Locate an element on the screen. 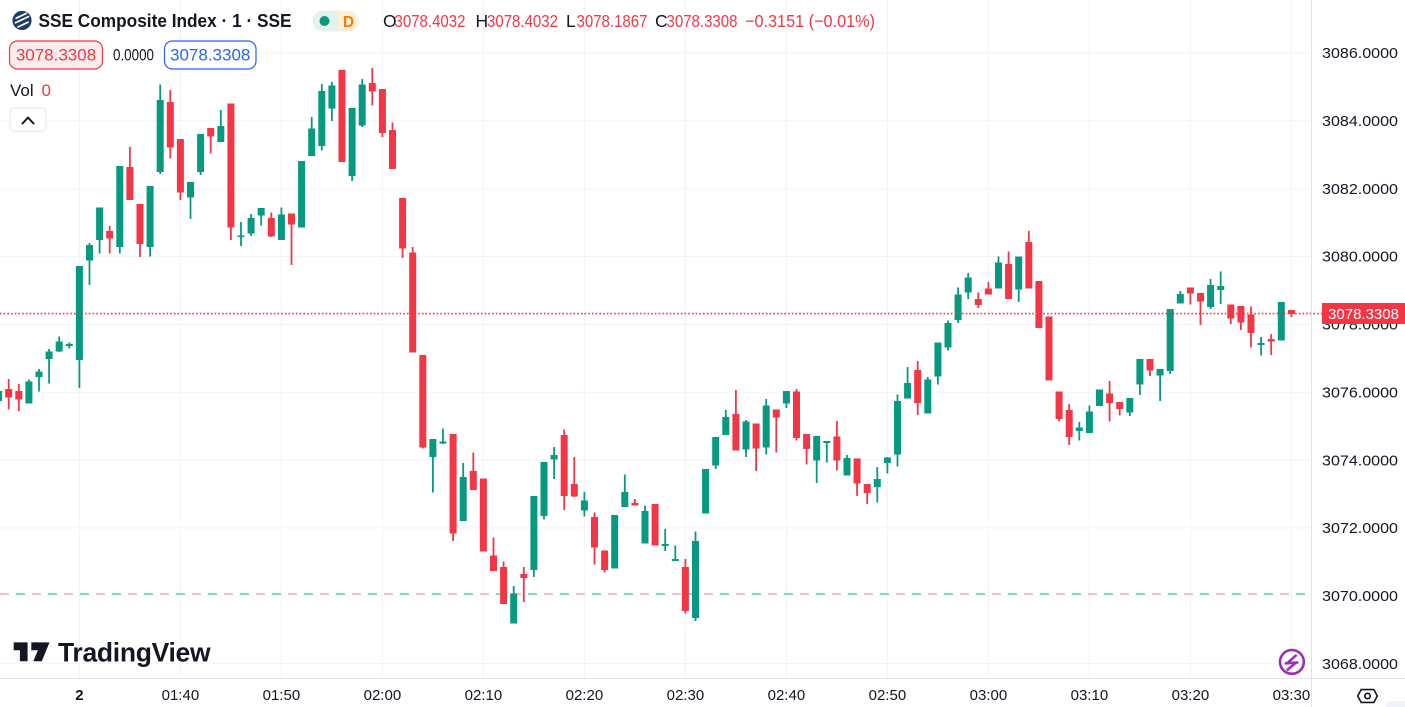  svg-text: TradingView is located at coordinates (134, 653).